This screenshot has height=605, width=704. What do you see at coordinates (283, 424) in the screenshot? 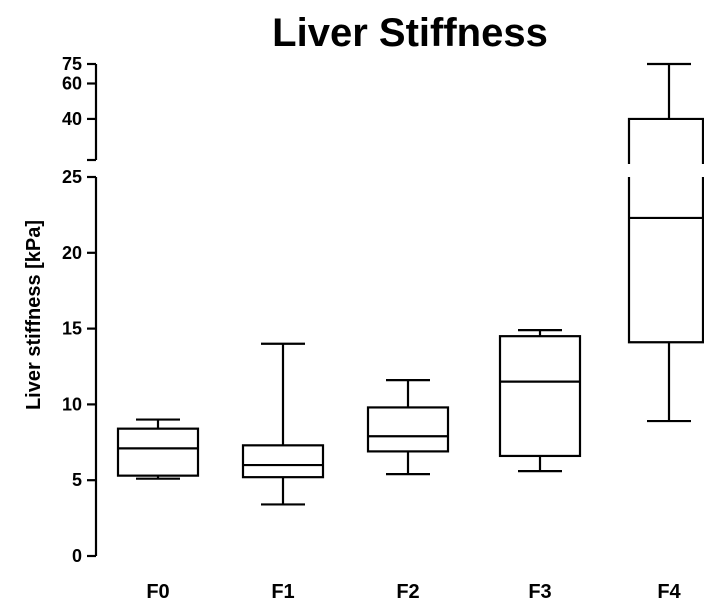
I see `box-F1` at bounding box center [283, 424].